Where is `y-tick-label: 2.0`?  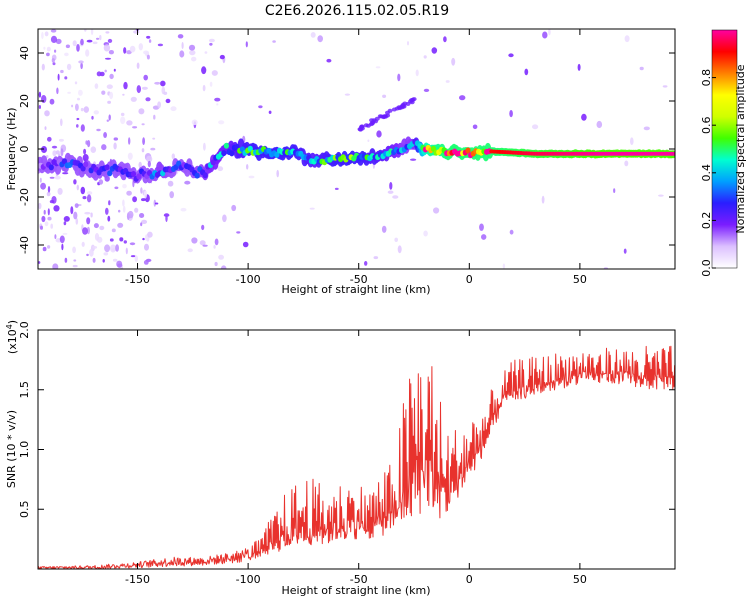 y-tick-label: 2.0 is located at coordinates (24, 330).